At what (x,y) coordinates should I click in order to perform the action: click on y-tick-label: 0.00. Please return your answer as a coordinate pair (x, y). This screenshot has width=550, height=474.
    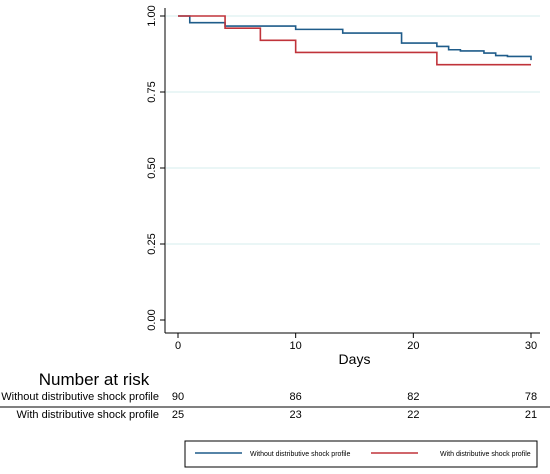
    Looking at the image, I should click on (152, 319).